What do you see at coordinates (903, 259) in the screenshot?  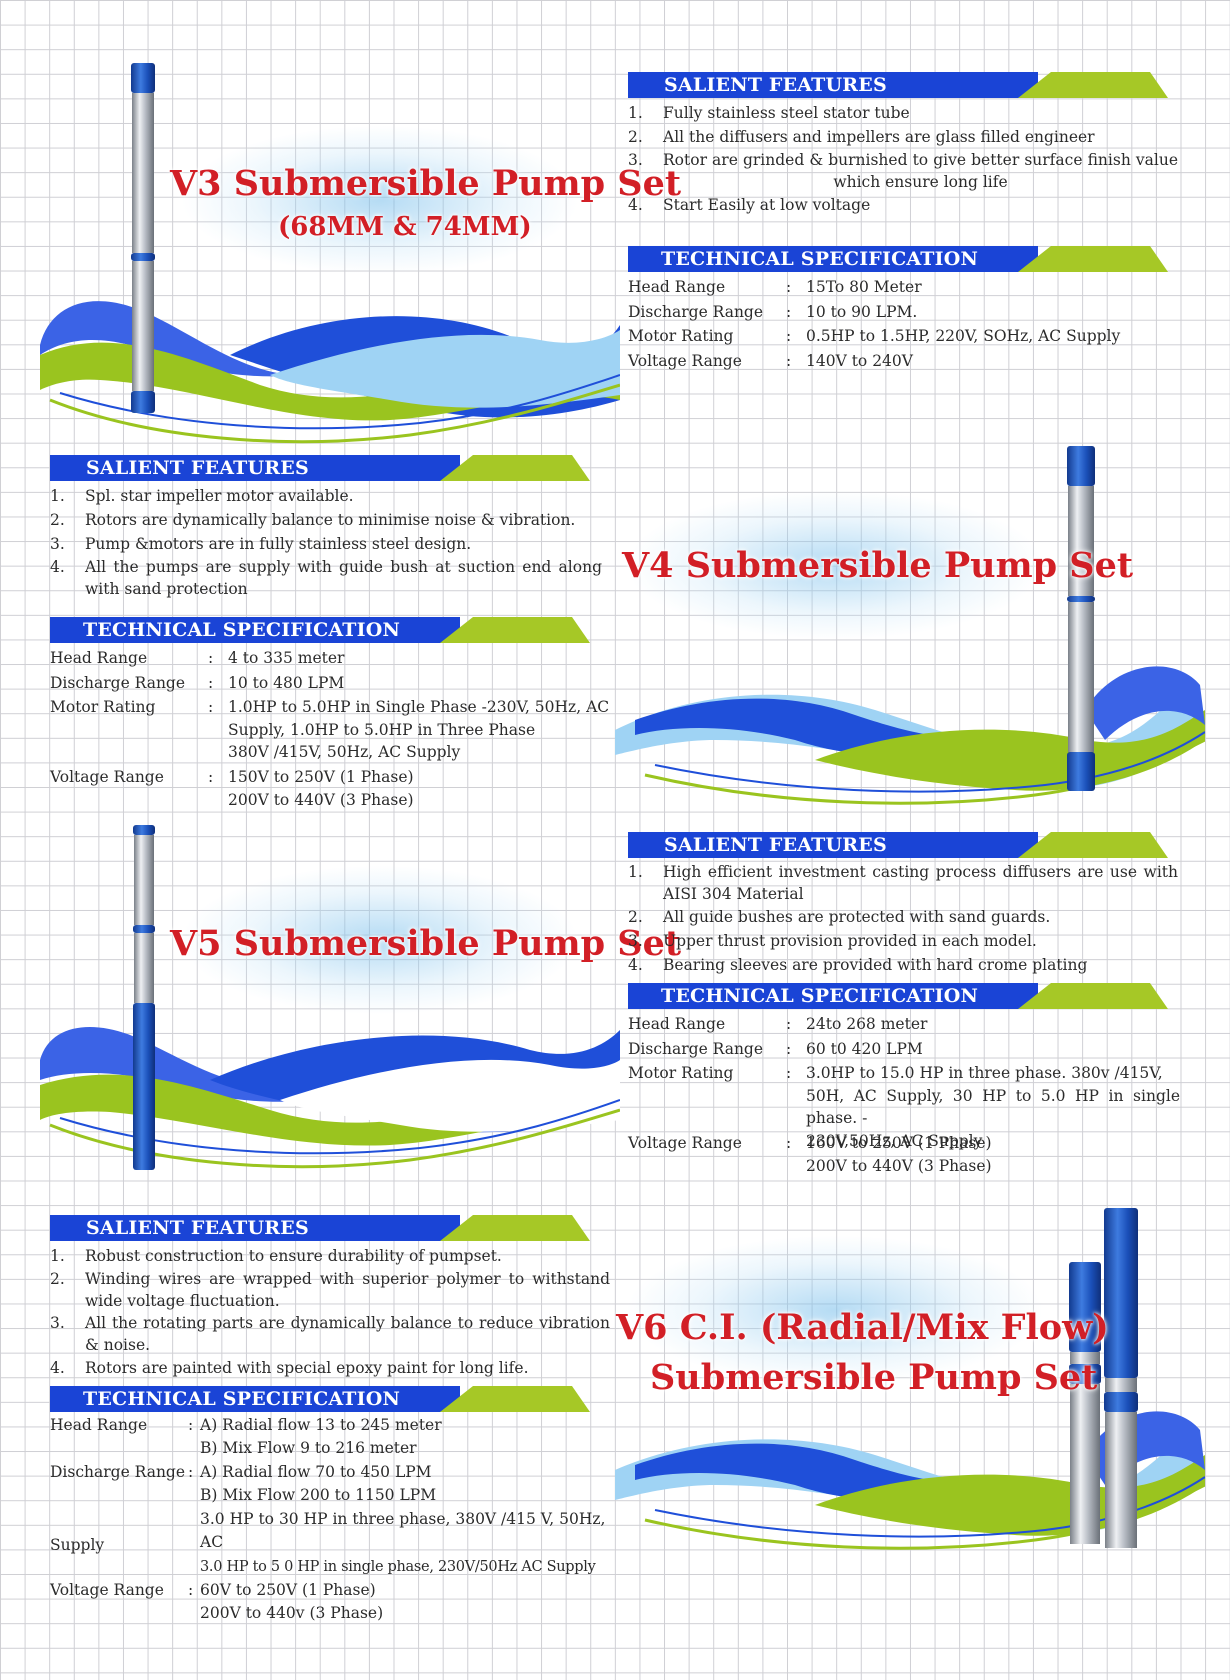 I see `v3-tech-header: TECHNICAL SPECIFICATION` at bounding box center [903, 259].